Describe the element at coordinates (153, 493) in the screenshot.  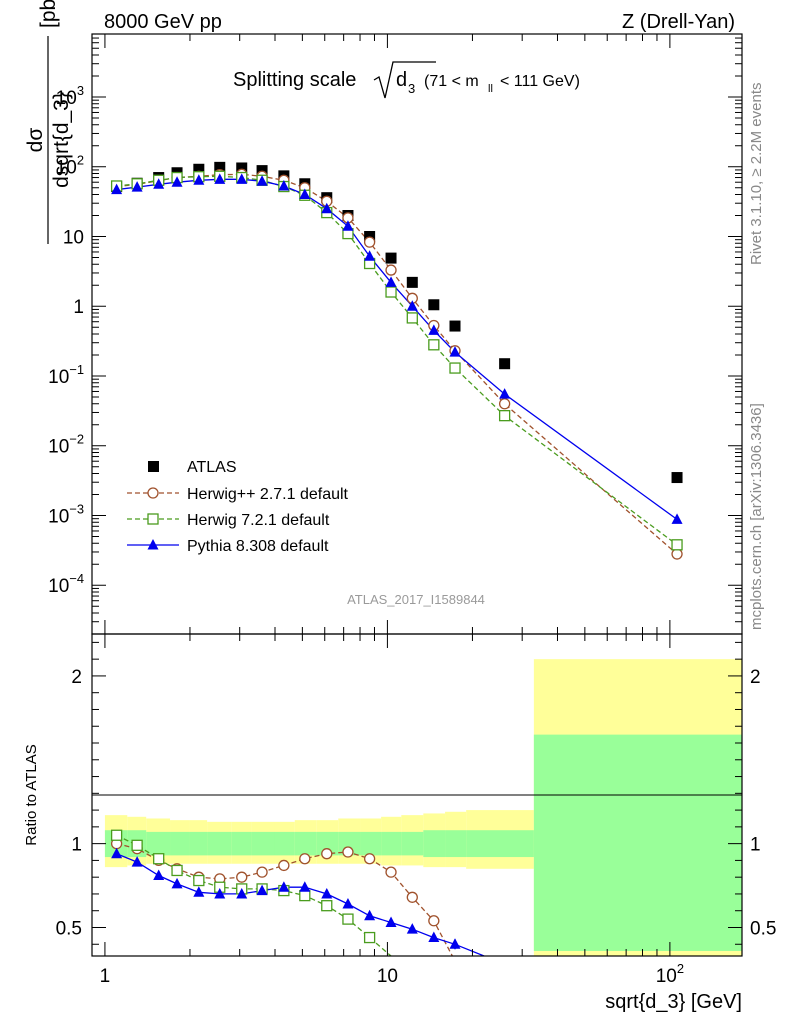
I see `legend-marker-herwigpp` at that location.